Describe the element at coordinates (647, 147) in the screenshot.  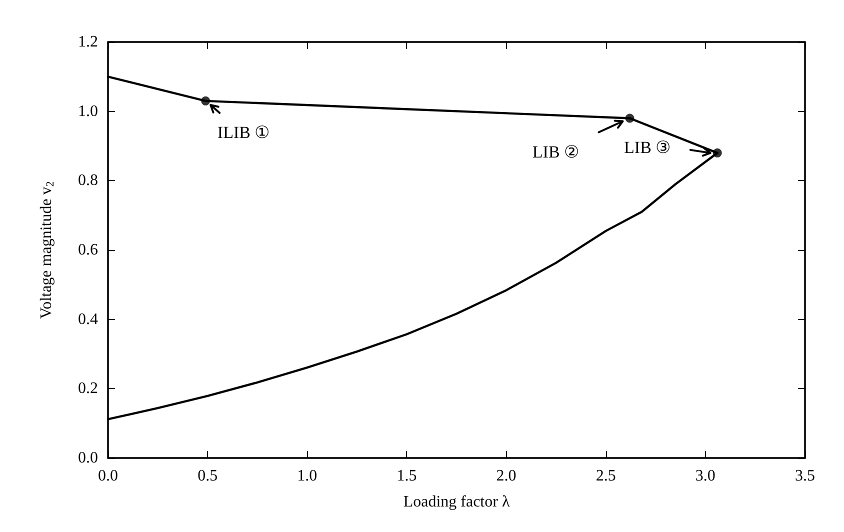
I see `annotation: LIB ③` at that location.